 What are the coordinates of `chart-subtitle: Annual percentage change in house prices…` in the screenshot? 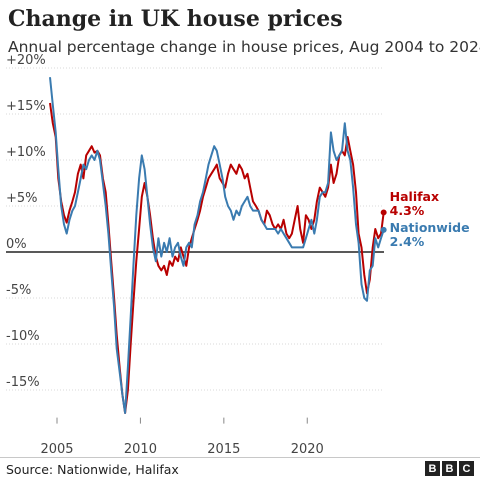 It's located at (244, 47).